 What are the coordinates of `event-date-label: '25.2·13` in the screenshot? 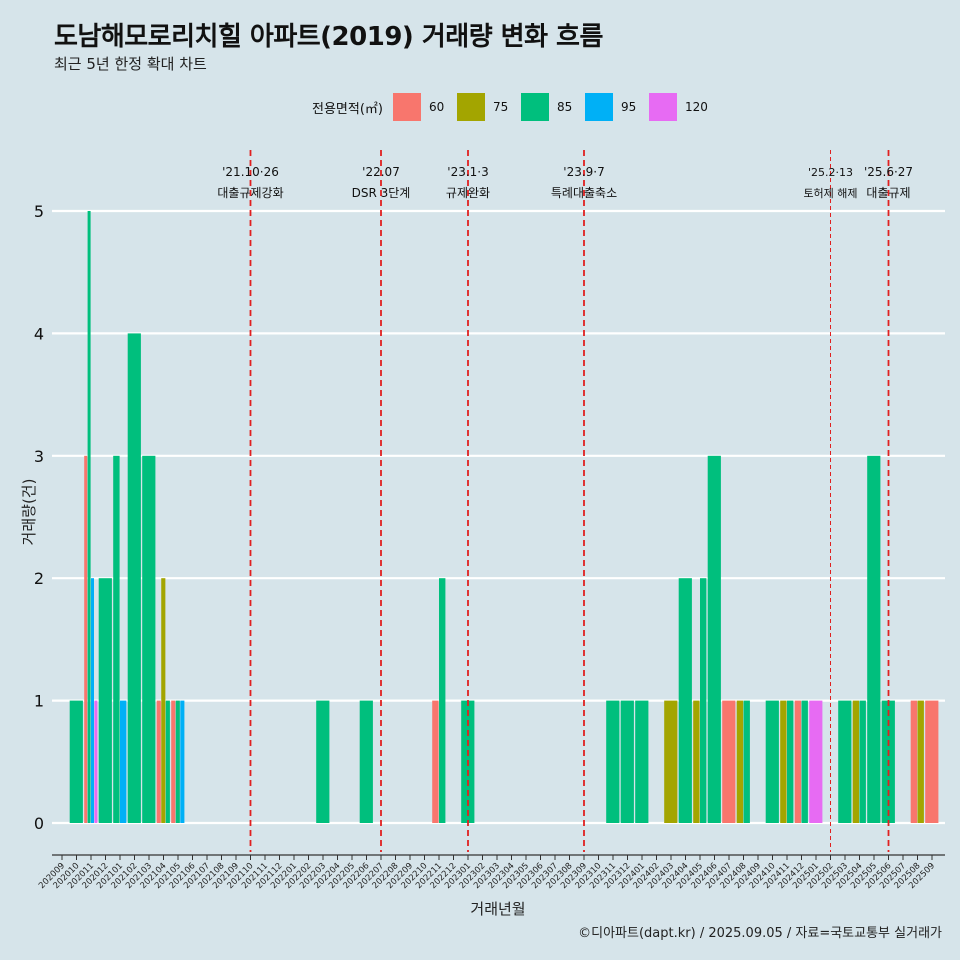 It's located at (830, 172).